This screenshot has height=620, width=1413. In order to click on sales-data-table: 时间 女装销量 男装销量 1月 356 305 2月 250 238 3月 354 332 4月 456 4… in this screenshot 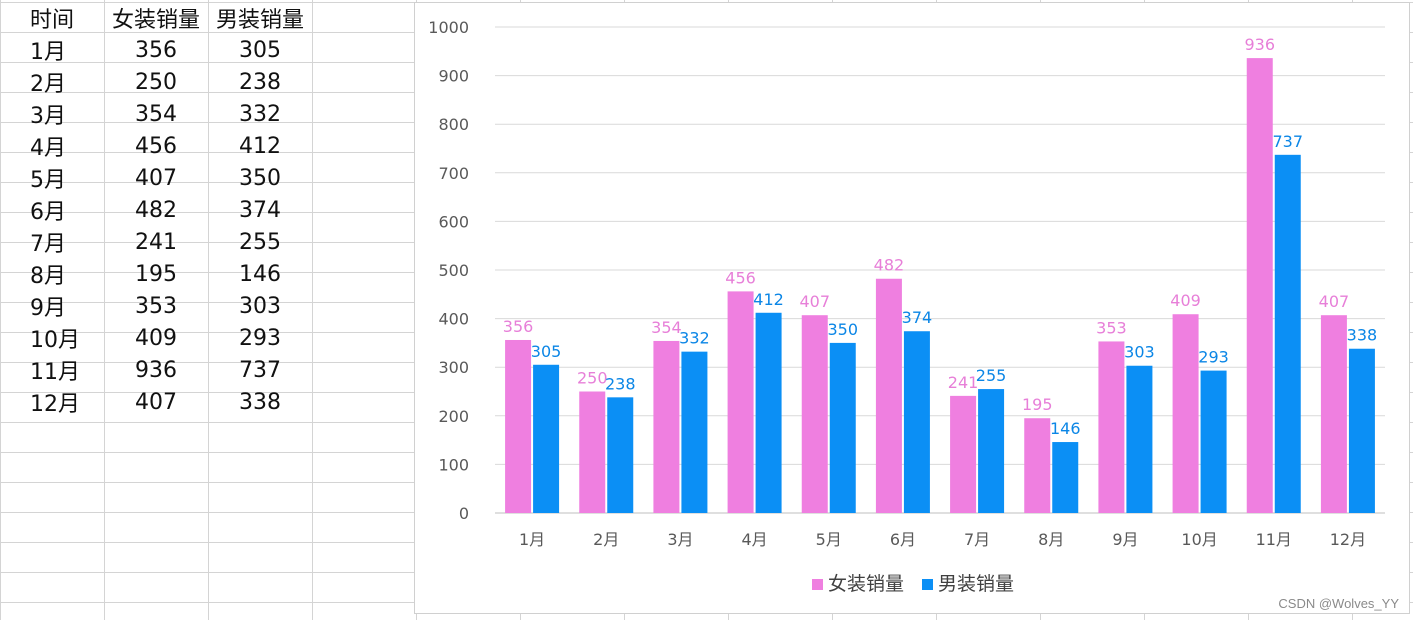, I will do `click(156, 210)`.